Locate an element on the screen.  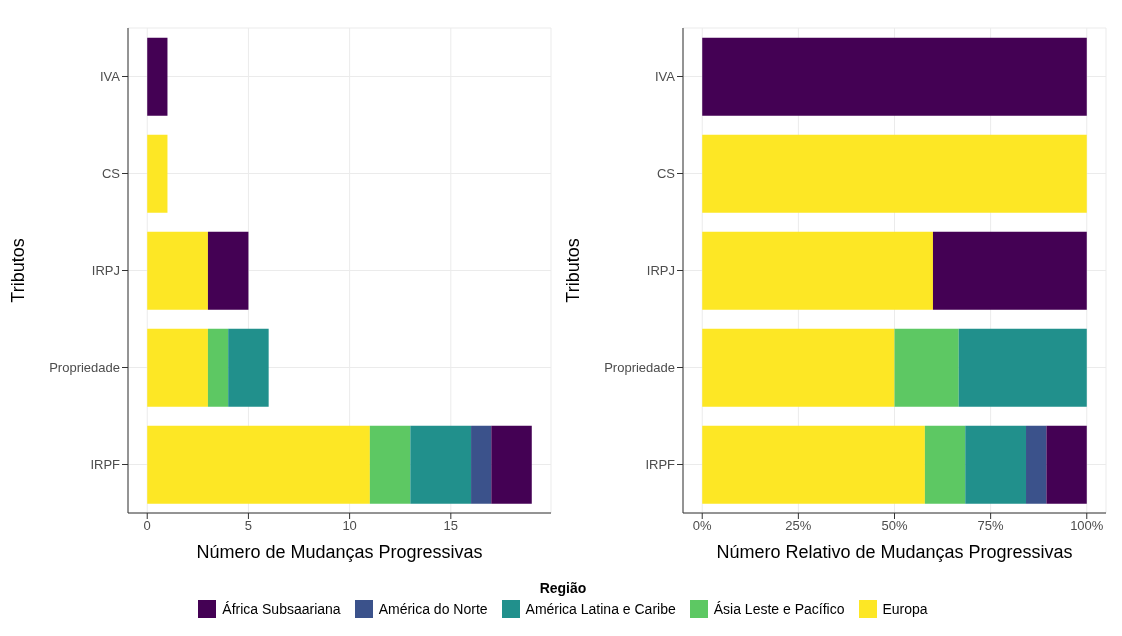
legend-label: América do Norte is located at coordinates (433, 609).